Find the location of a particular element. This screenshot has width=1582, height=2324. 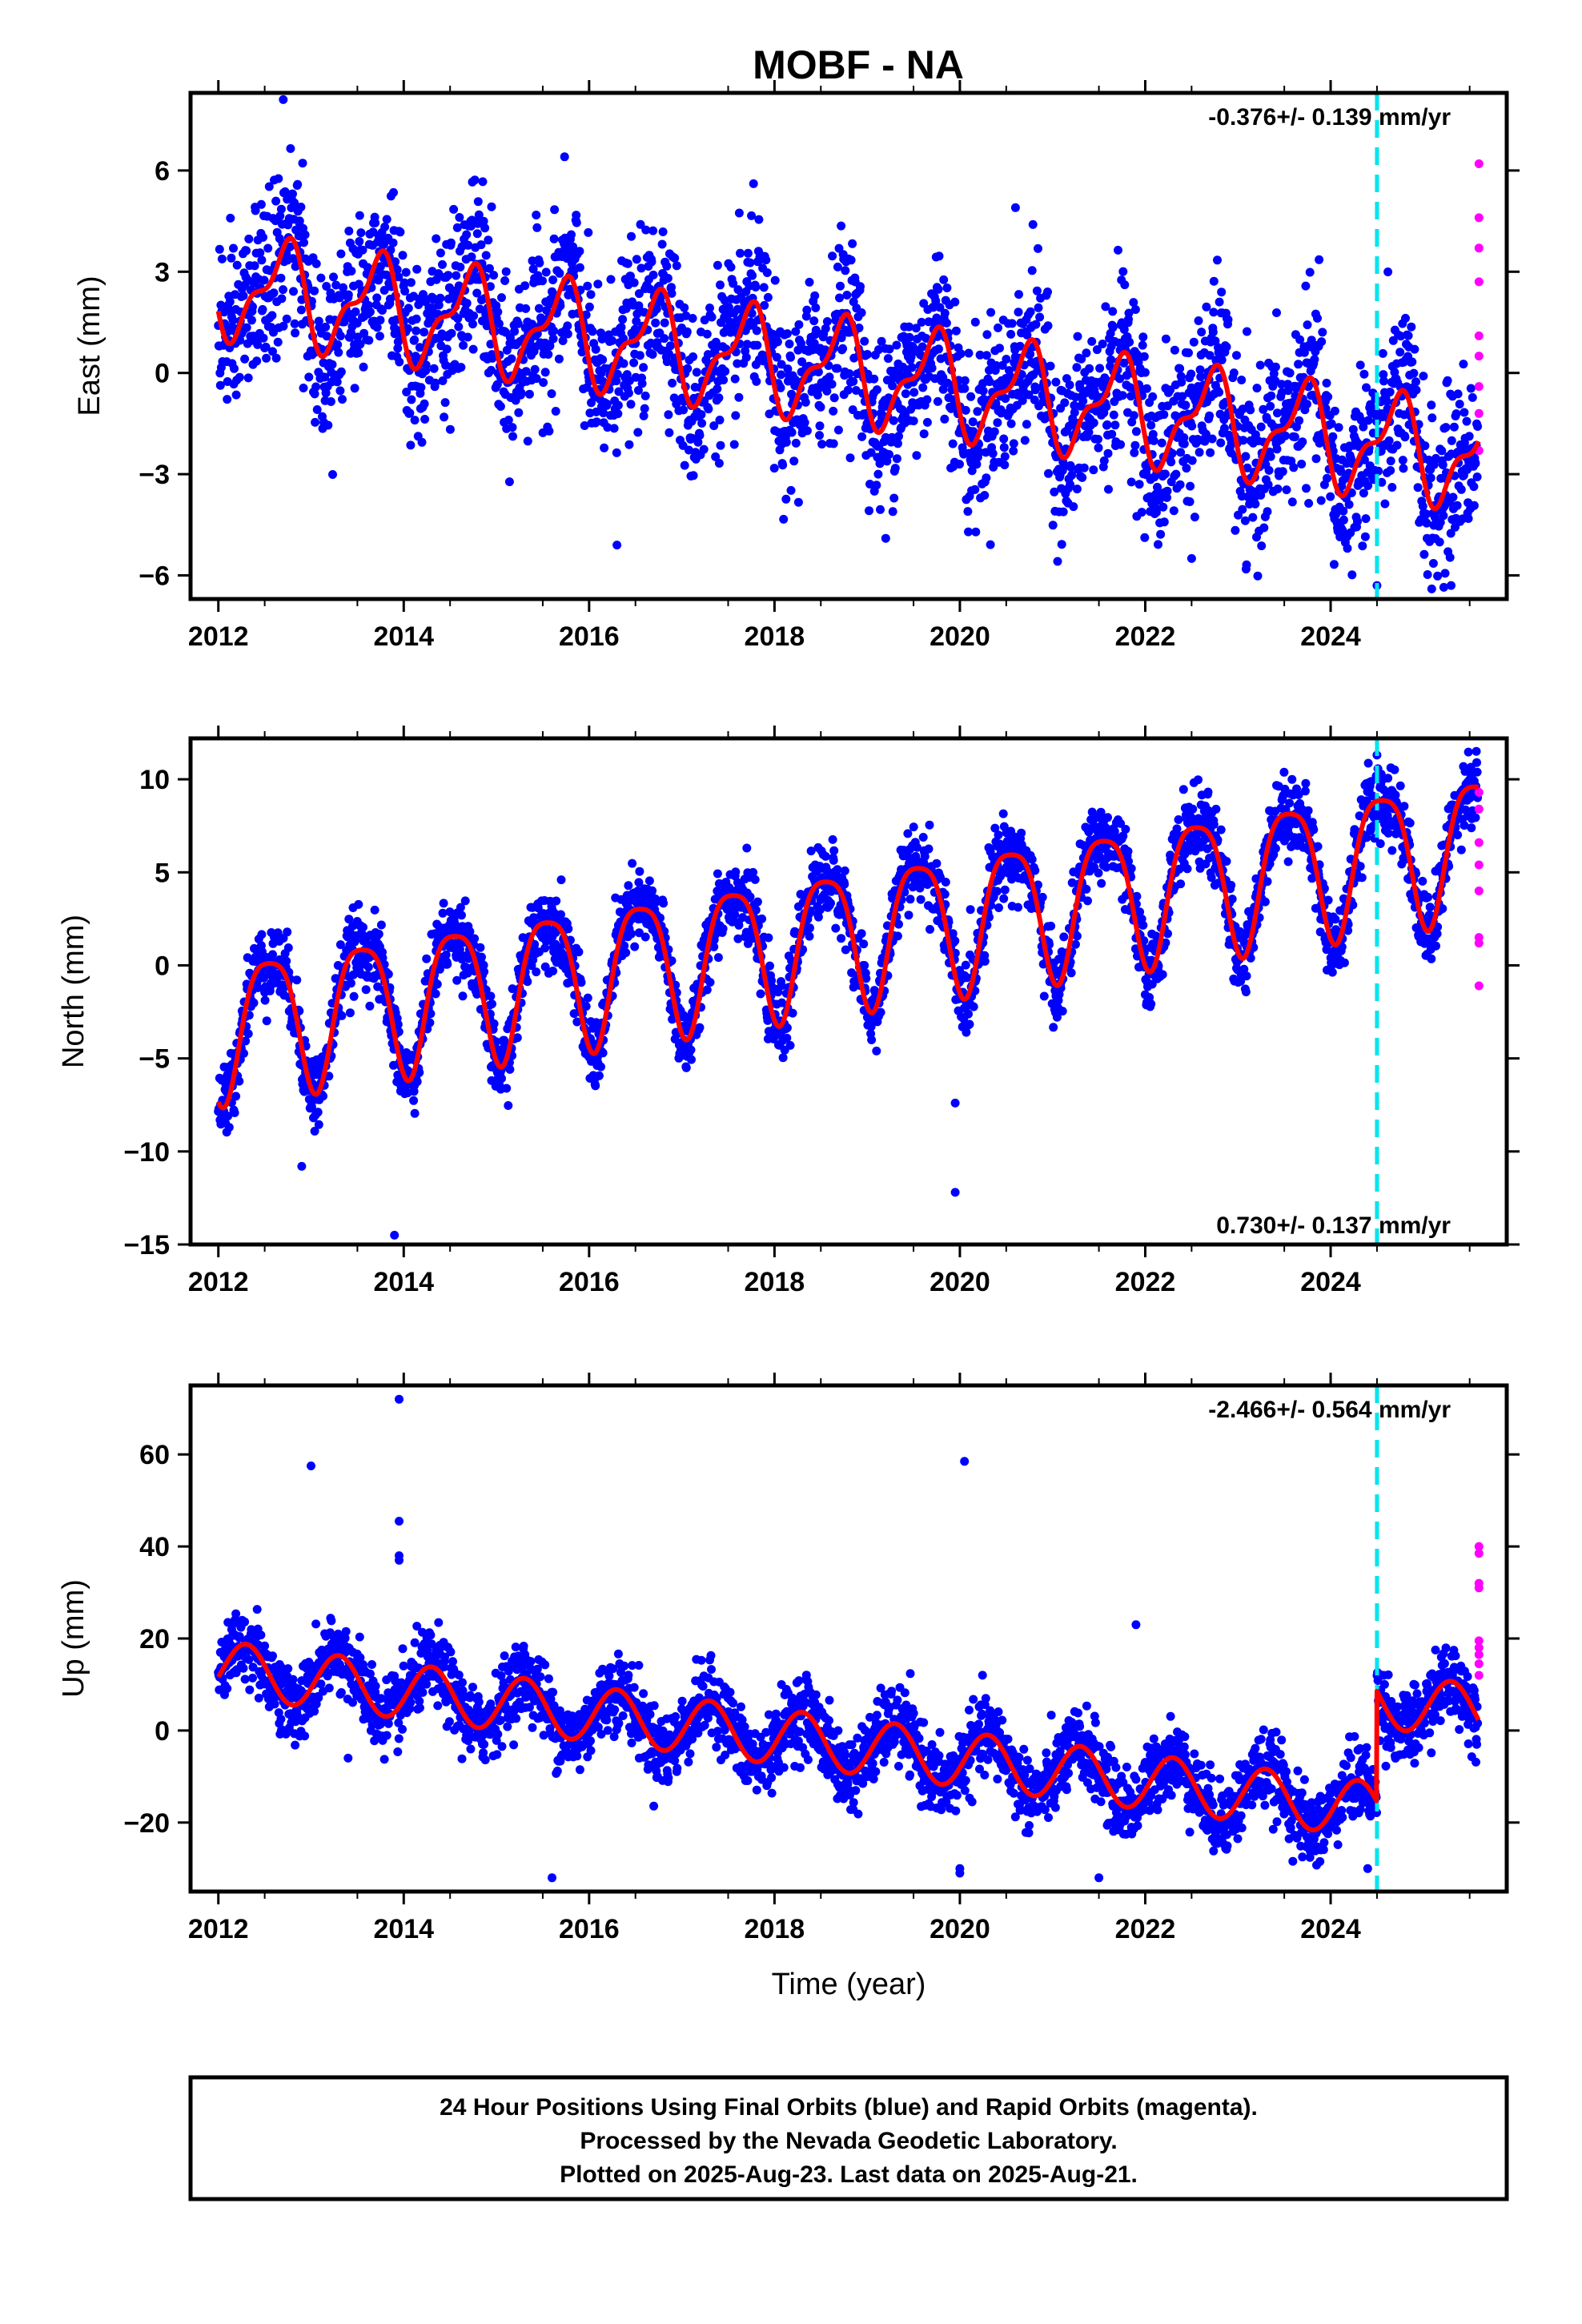

figure-title: MOBF - NA is located at coordinates (858, 64).